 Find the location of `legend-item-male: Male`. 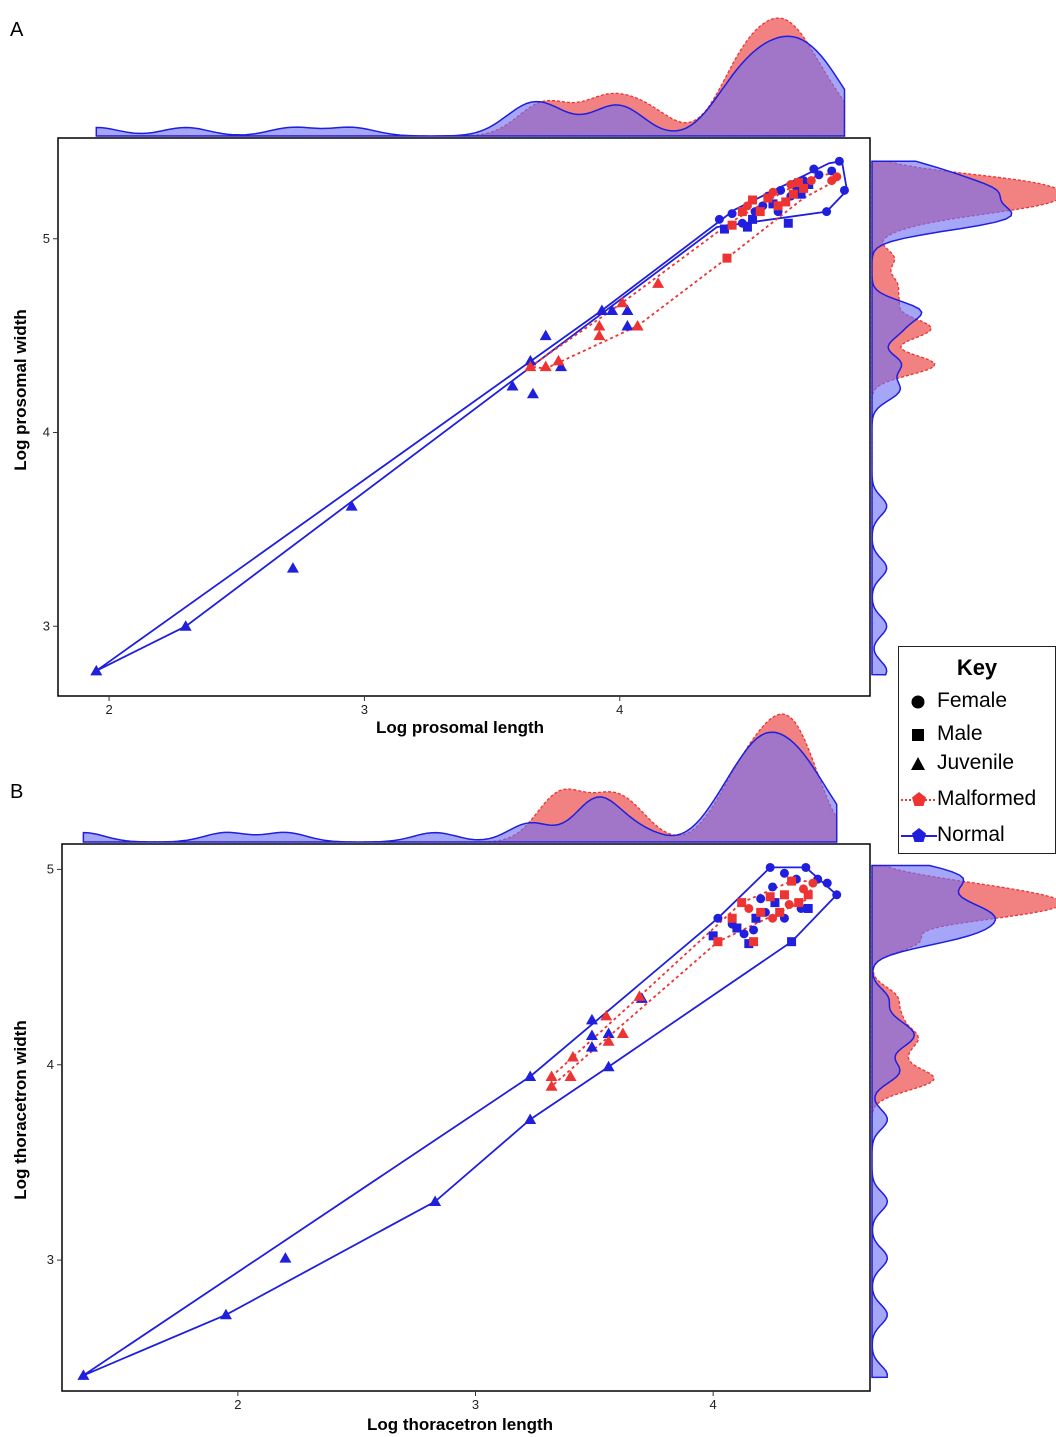

legend-item-male: Male is located at coordinates (977, 735).